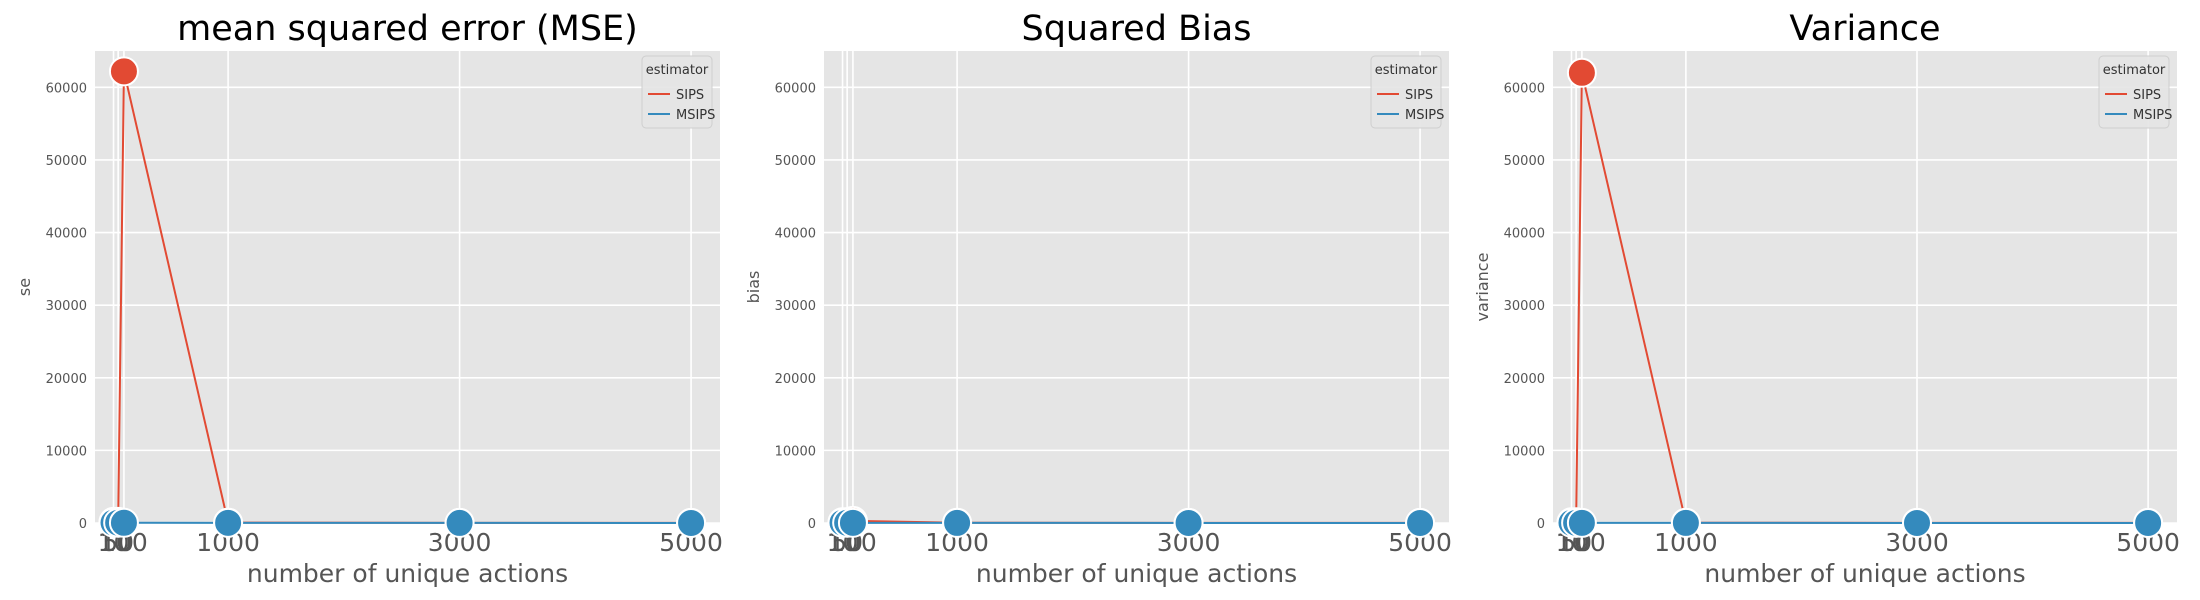 The image size is (2200, 600). What do you see at coordinates (24, 287) in the screenshot?
I see `y-axis-label: se` at bounding box center [24, 287].